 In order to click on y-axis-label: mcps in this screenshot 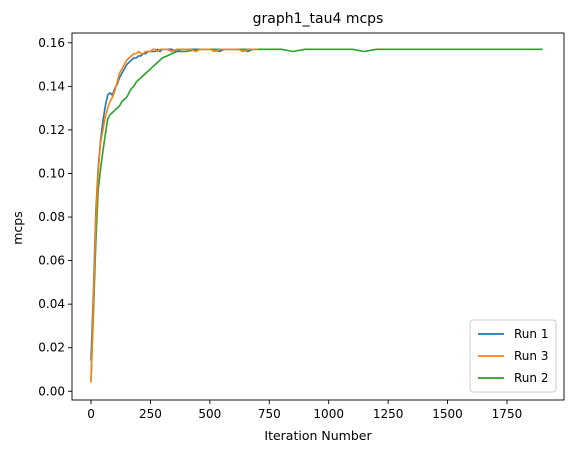, I will do `click(17, 228)`.